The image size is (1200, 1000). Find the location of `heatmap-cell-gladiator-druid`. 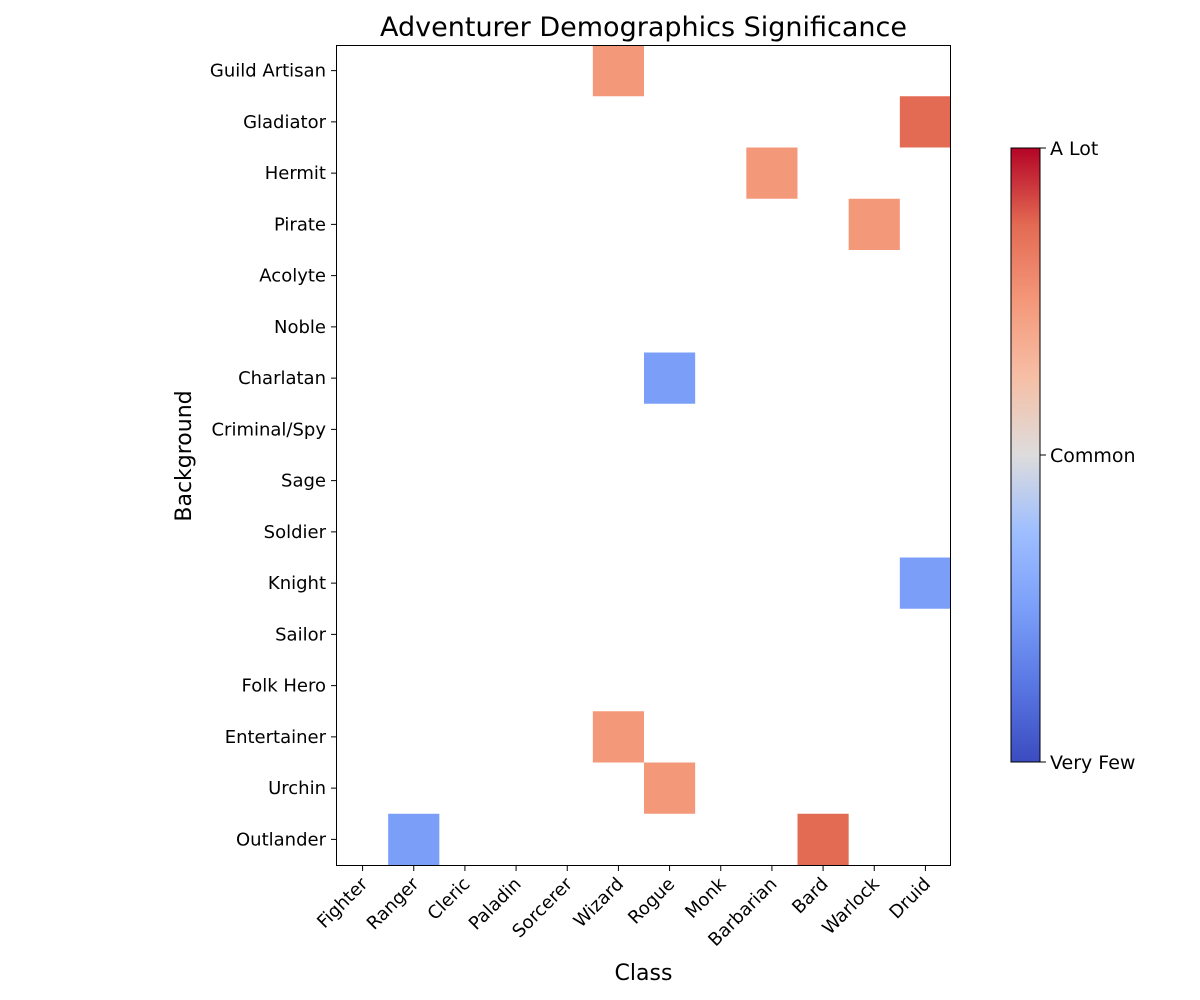

heatmap-cell-gladiator-druid is located at coordinates (925, 122).